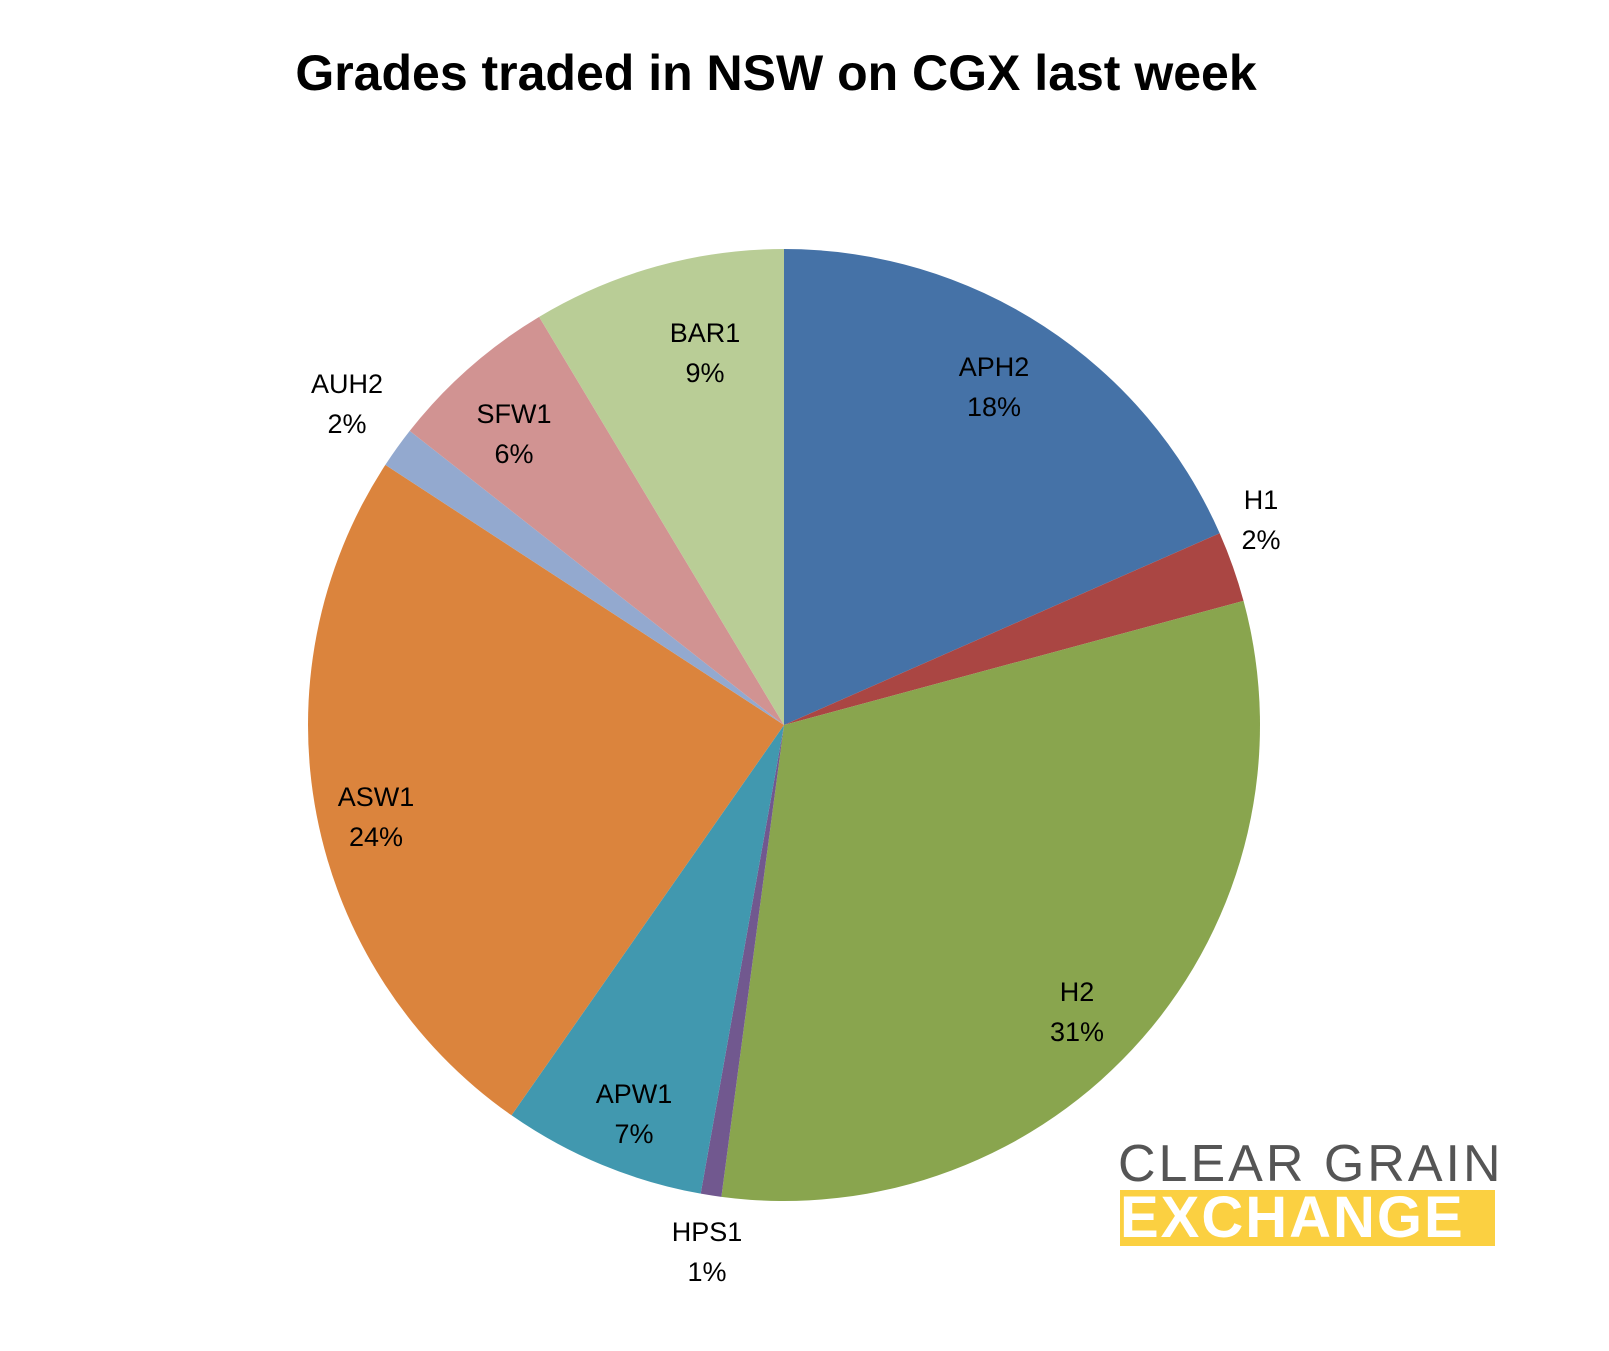  What do you see at coordinates (513, 434) in the screenshot?
I see `data-label-sfw1: SFW1 6%` at bounding box center [513, 434].